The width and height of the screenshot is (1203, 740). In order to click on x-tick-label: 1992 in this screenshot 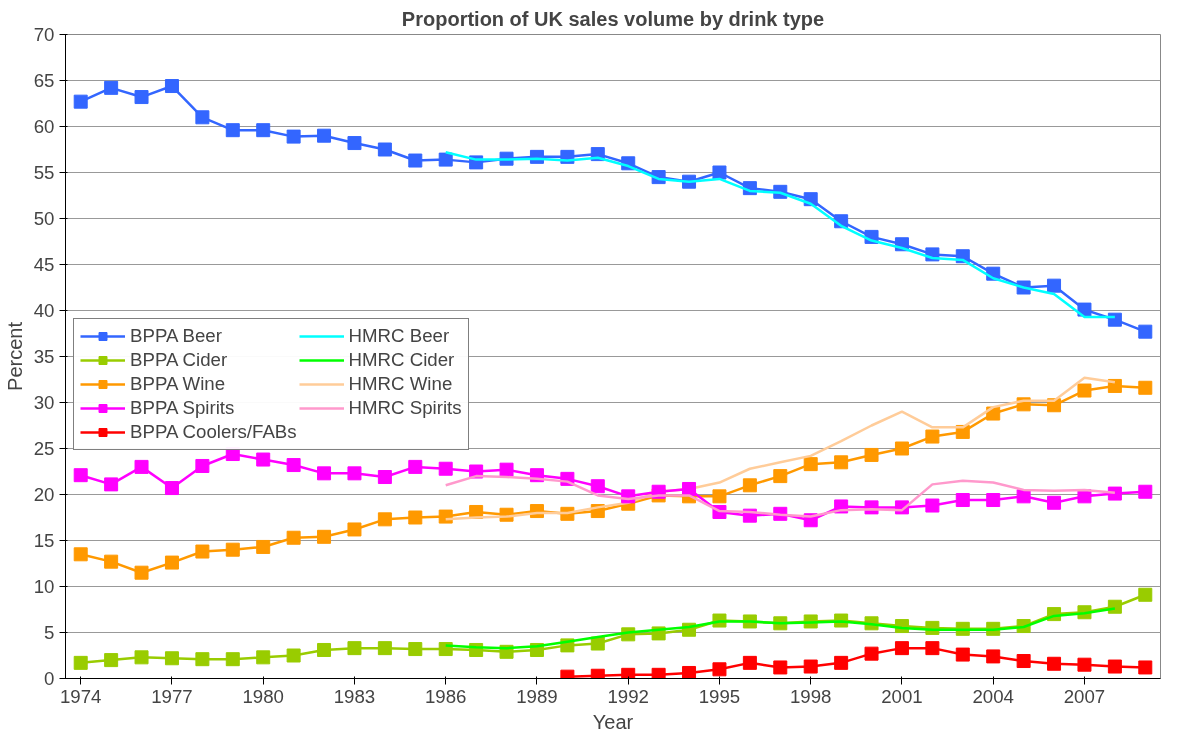, I will do `click(628, 696)`.